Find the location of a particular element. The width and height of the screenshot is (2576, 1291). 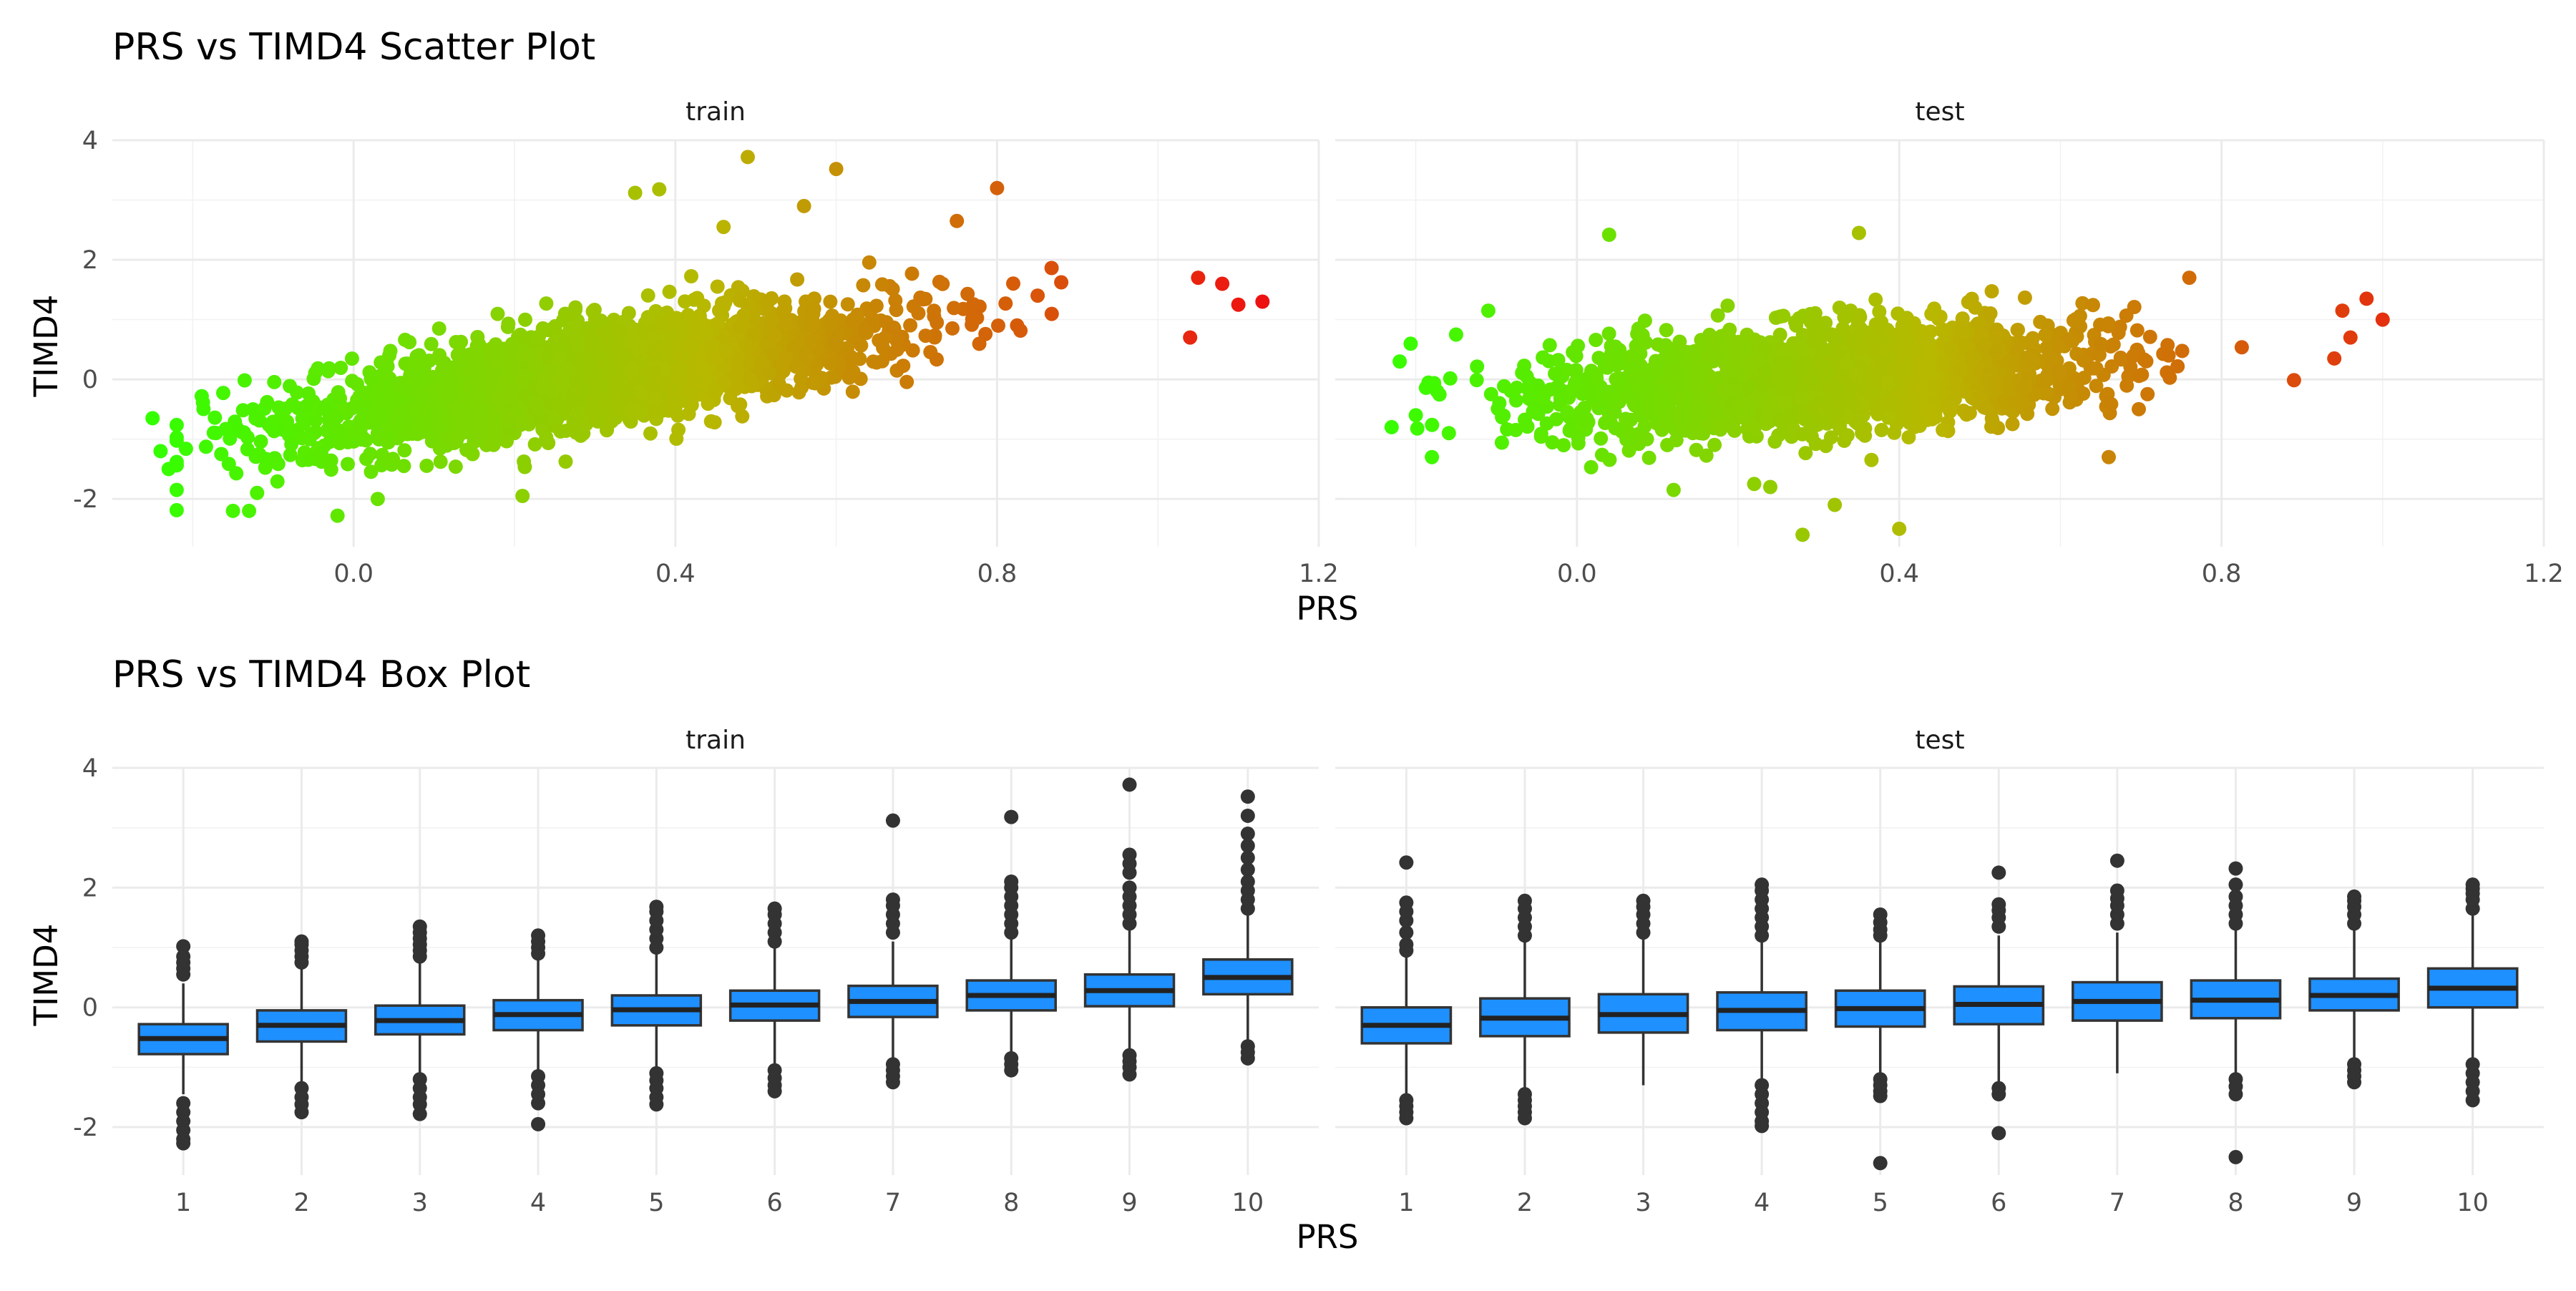

box-title: PRS vs TIMD4 Box Plot is located at coordinates (321, 674).